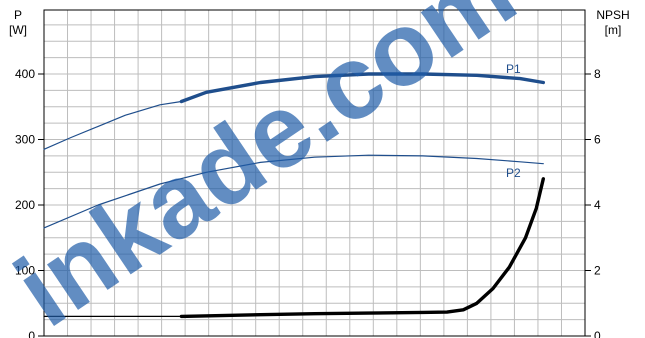 The height and width of the screenshot is (338, 645). Describe the element at coordinates (31, 333) in the screenshot. I see `left-tick-label: 0` at that location.